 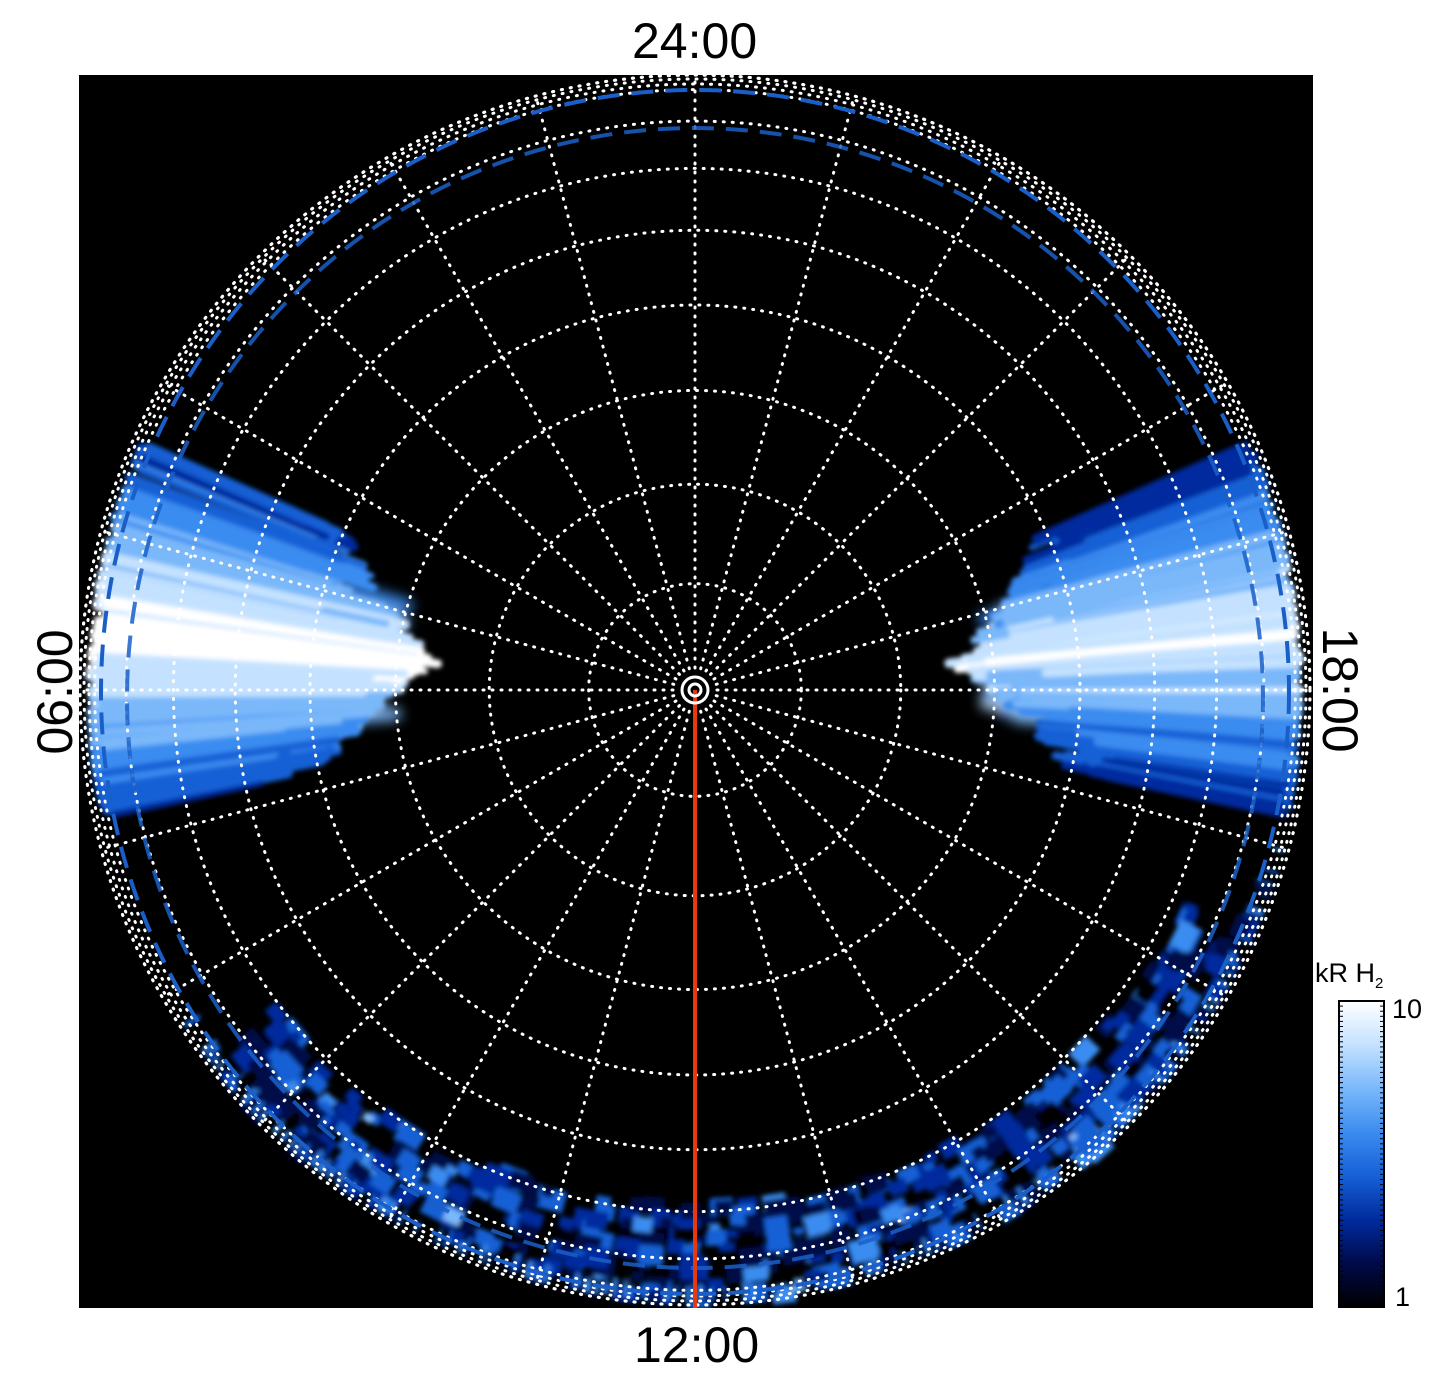 I want to click on colorbar-min-label: 1, so click(x=1402, y=1297).